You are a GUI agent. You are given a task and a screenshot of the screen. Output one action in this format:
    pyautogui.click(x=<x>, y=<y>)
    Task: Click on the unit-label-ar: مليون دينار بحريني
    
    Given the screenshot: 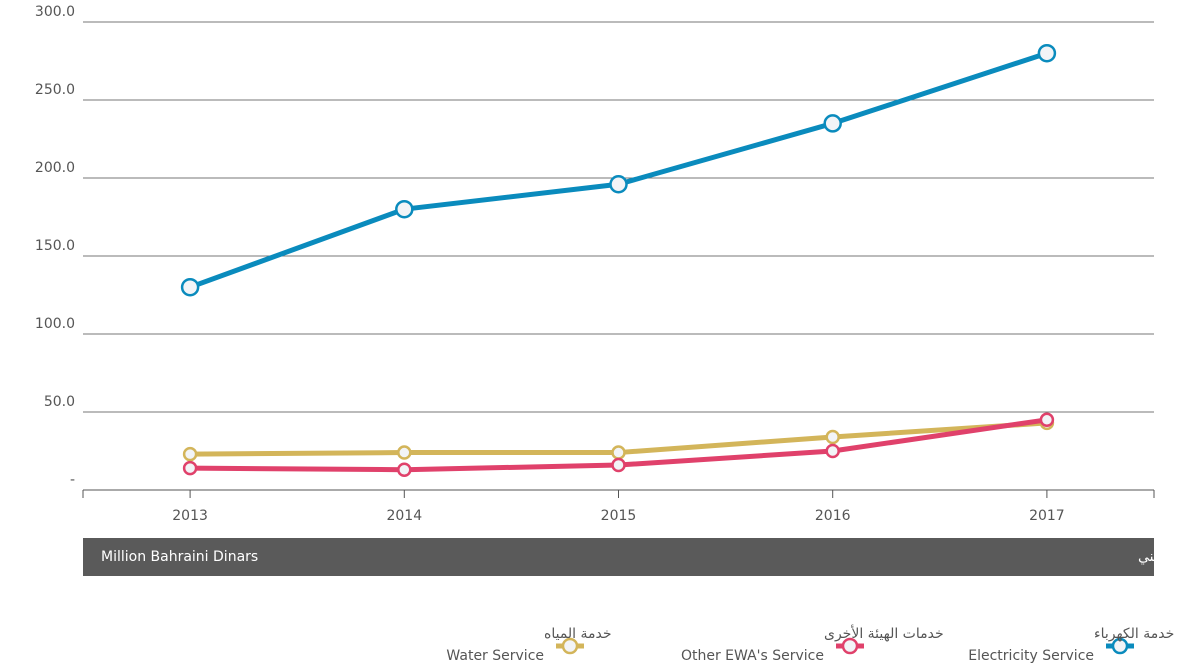 What is the action you would take?
    pyautogui.click(x=1163, y=557)
    